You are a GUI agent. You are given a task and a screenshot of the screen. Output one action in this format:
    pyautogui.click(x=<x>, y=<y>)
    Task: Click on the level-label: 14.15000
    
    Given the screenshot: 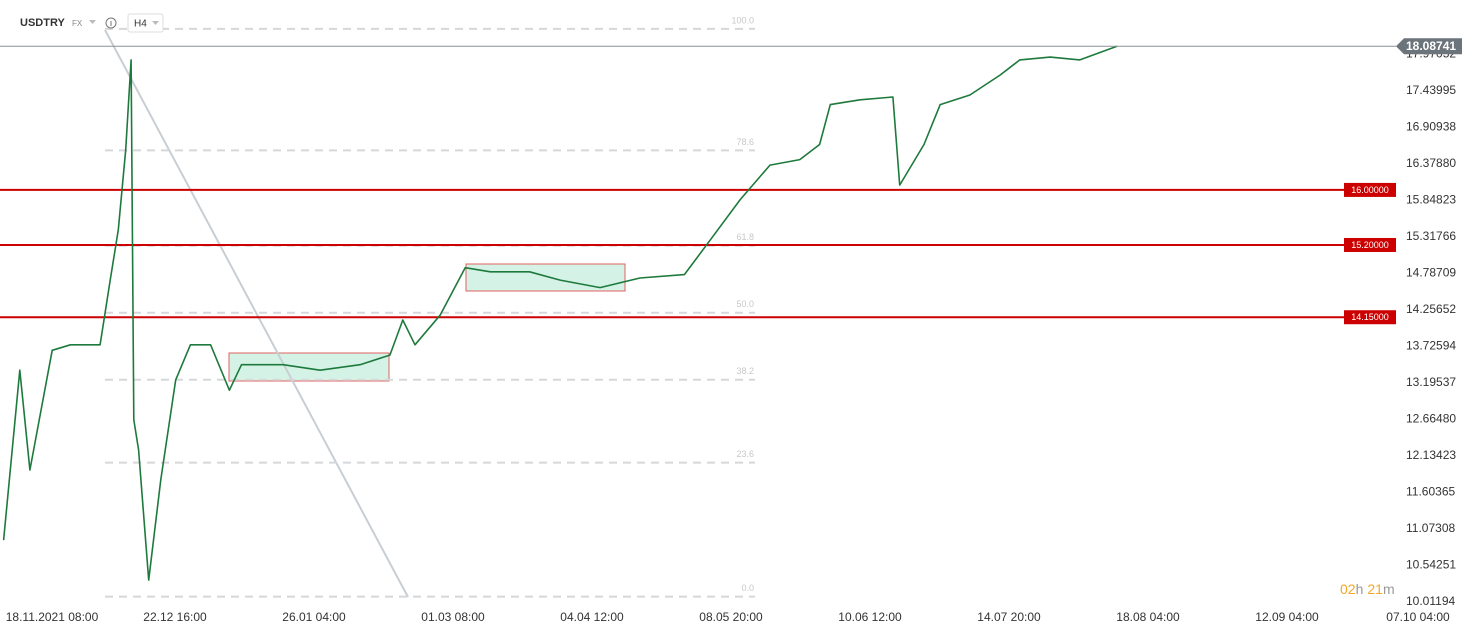 What is the action you would take?
    pyautogui.click(x=1370, y=317)
    